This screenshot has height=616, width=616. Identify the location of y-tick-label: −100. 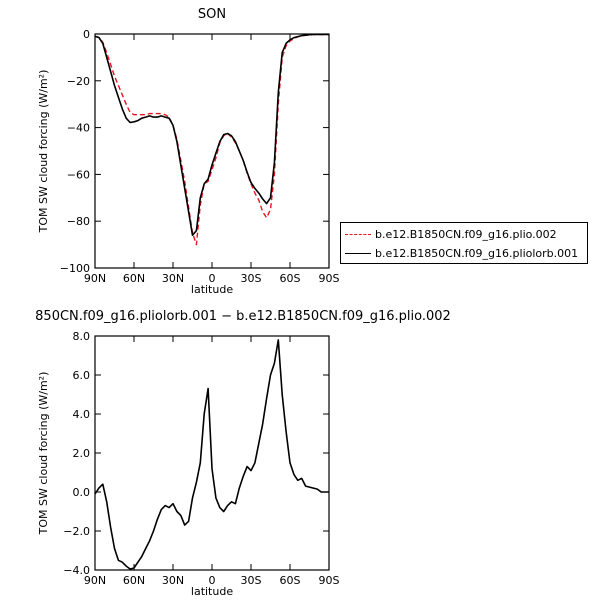
(75, 268).